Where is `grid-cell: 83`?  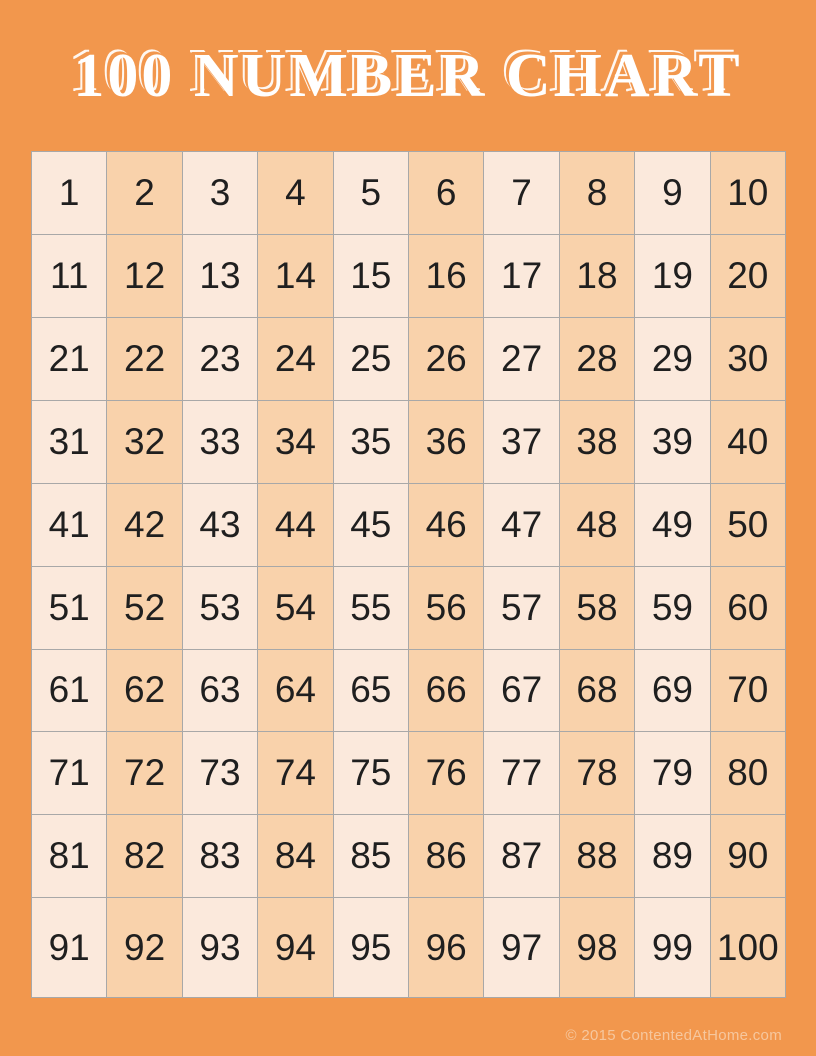
grid-cell: 83 is located at coordinates (220, 856).